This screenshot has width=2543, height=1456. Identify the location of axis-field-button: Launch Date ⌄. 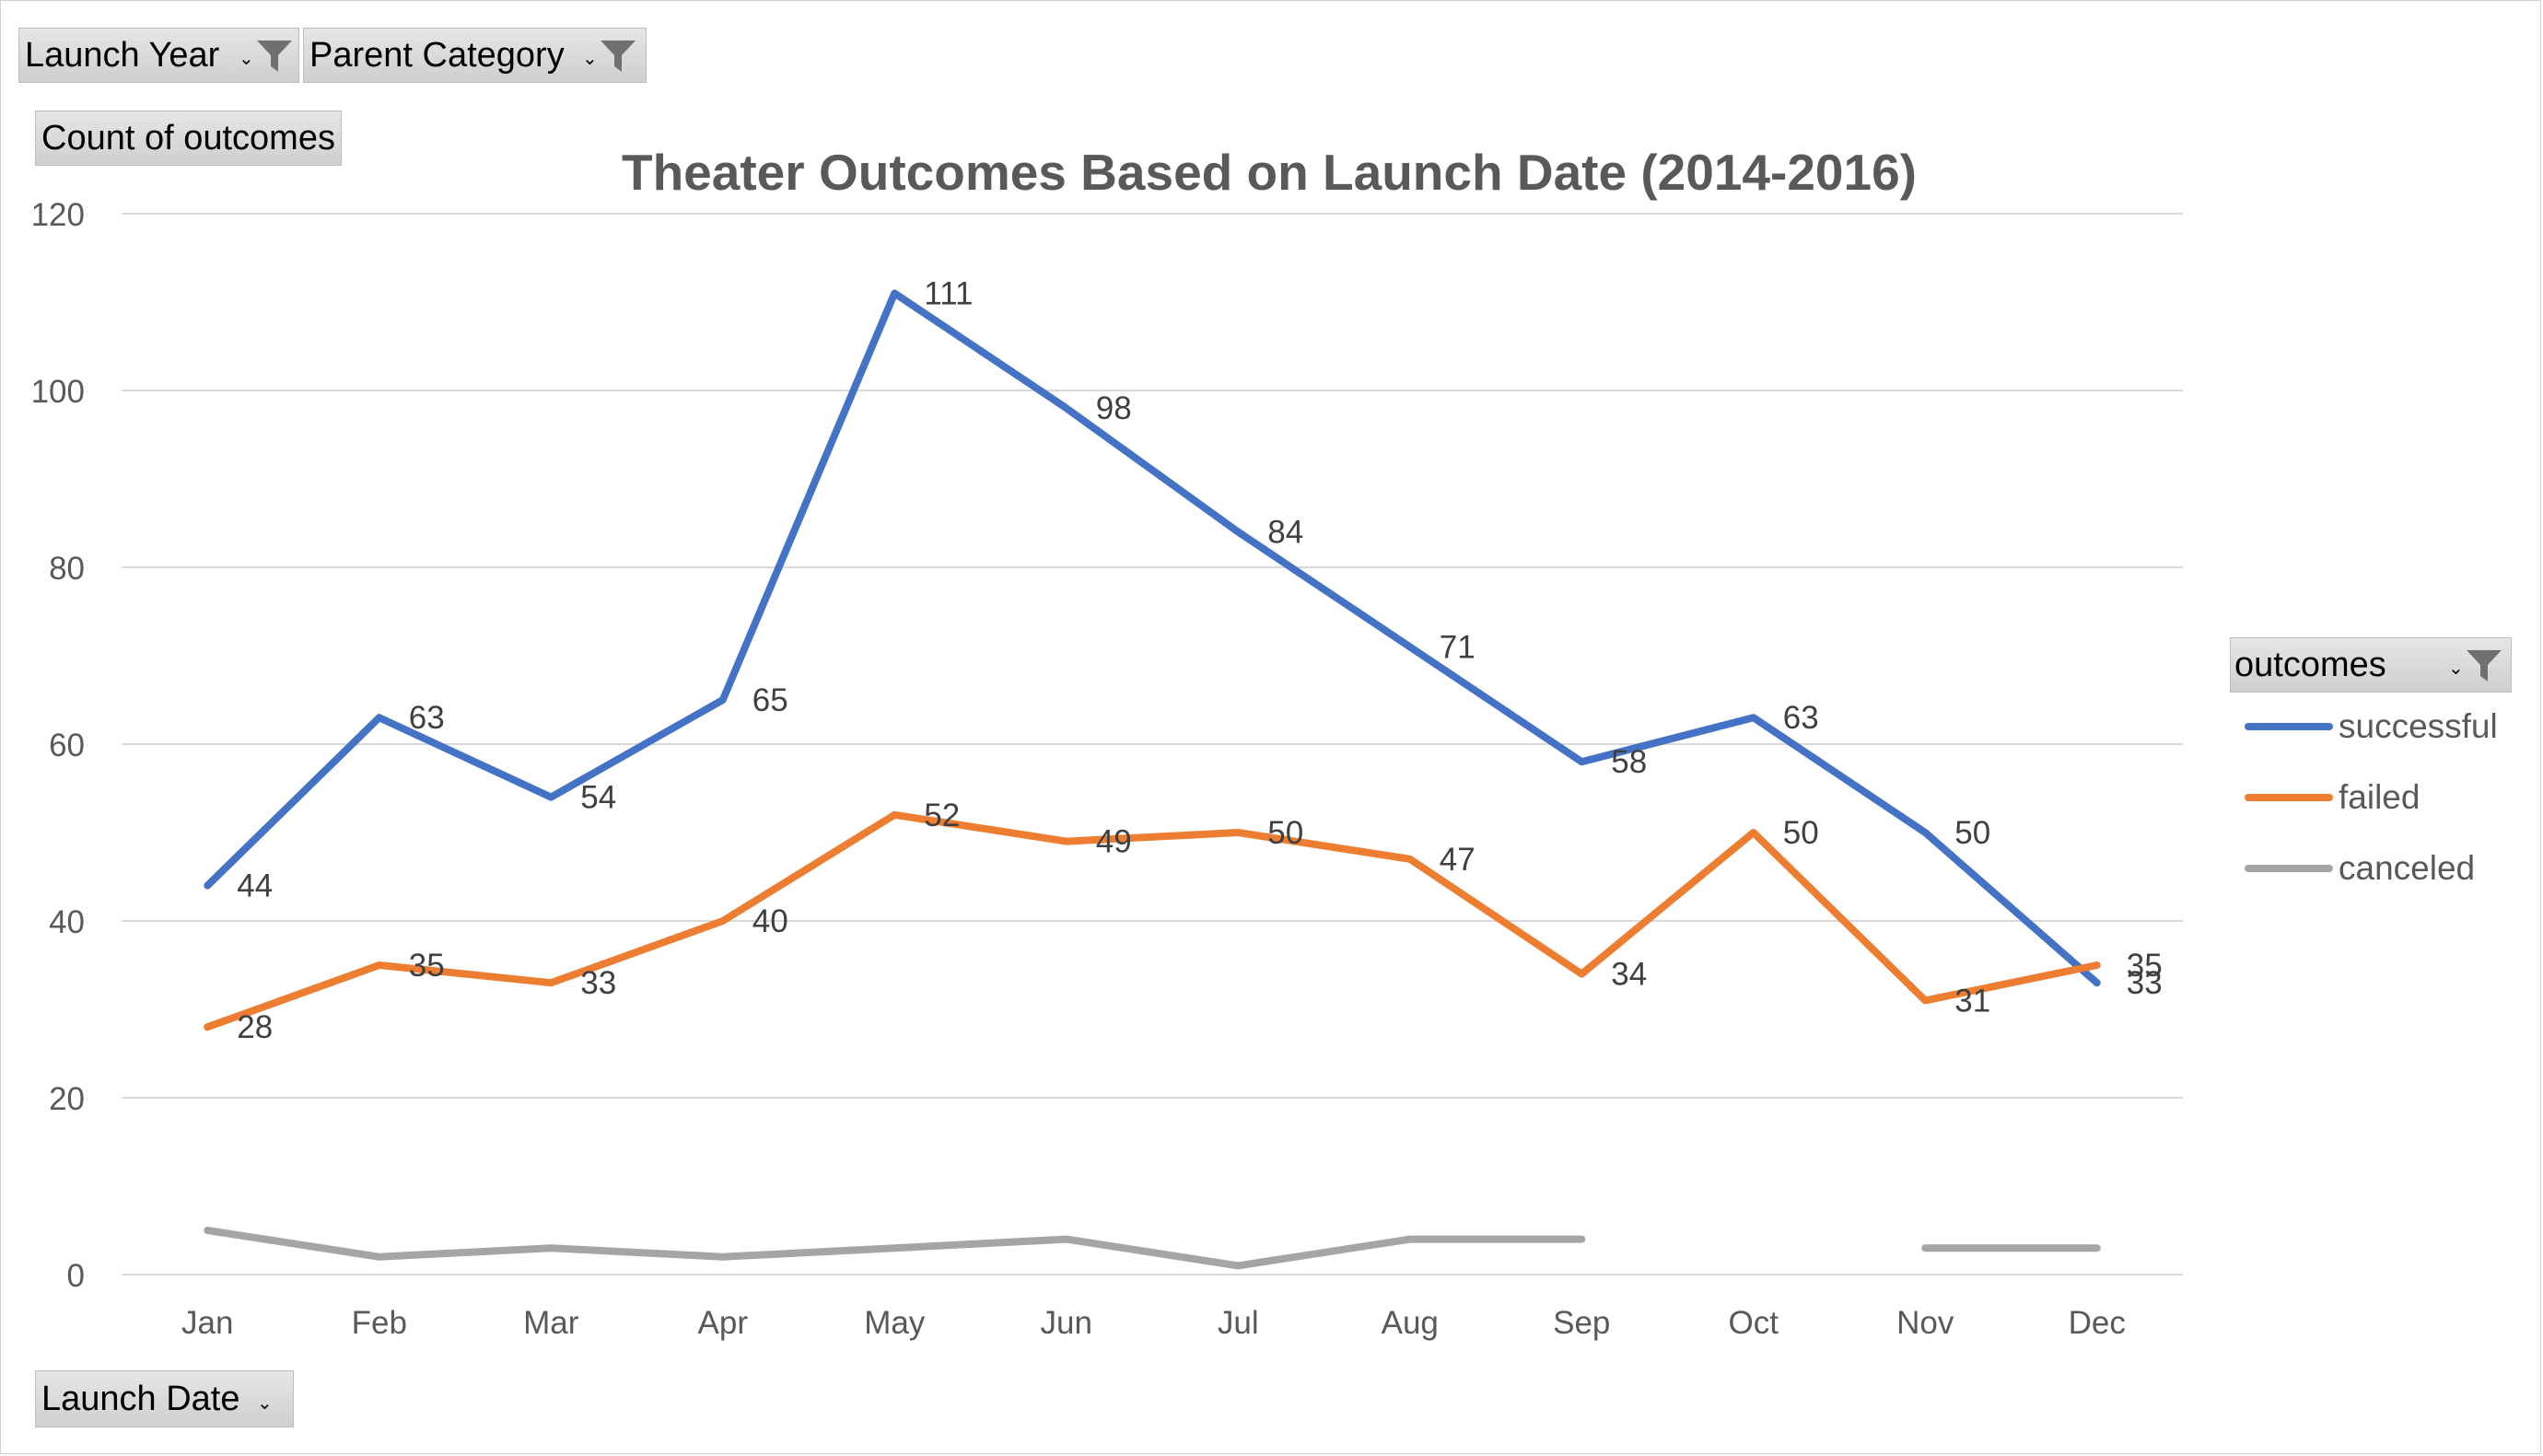
(164, 1398).